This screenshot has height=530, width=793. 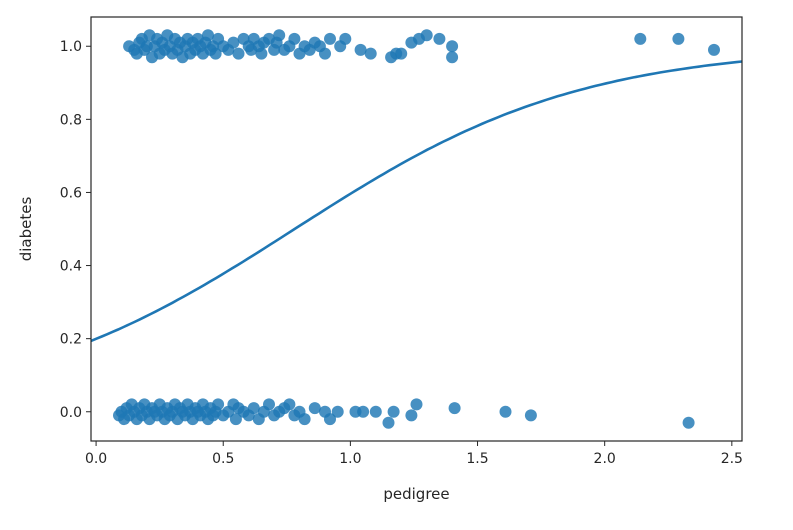 What do you see at coordinates (71, 193) in the screenshot?
I see `y-tick-label: 0.6` at bounding box center [71, 193].